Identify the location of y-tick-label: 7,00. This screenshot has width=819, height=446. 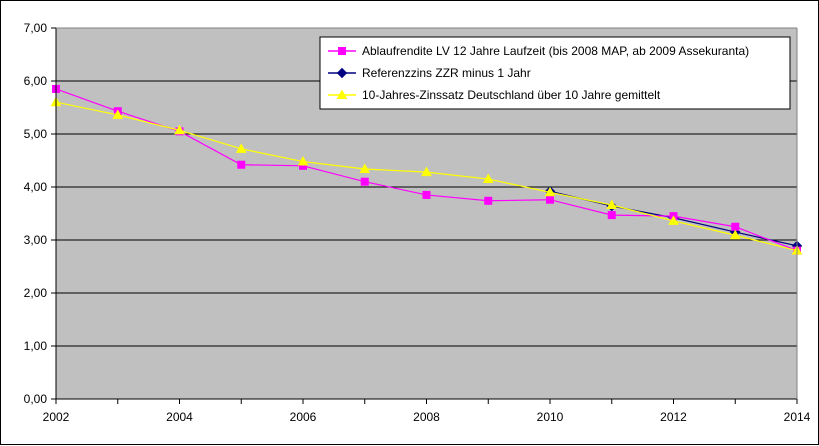
(36, 28).